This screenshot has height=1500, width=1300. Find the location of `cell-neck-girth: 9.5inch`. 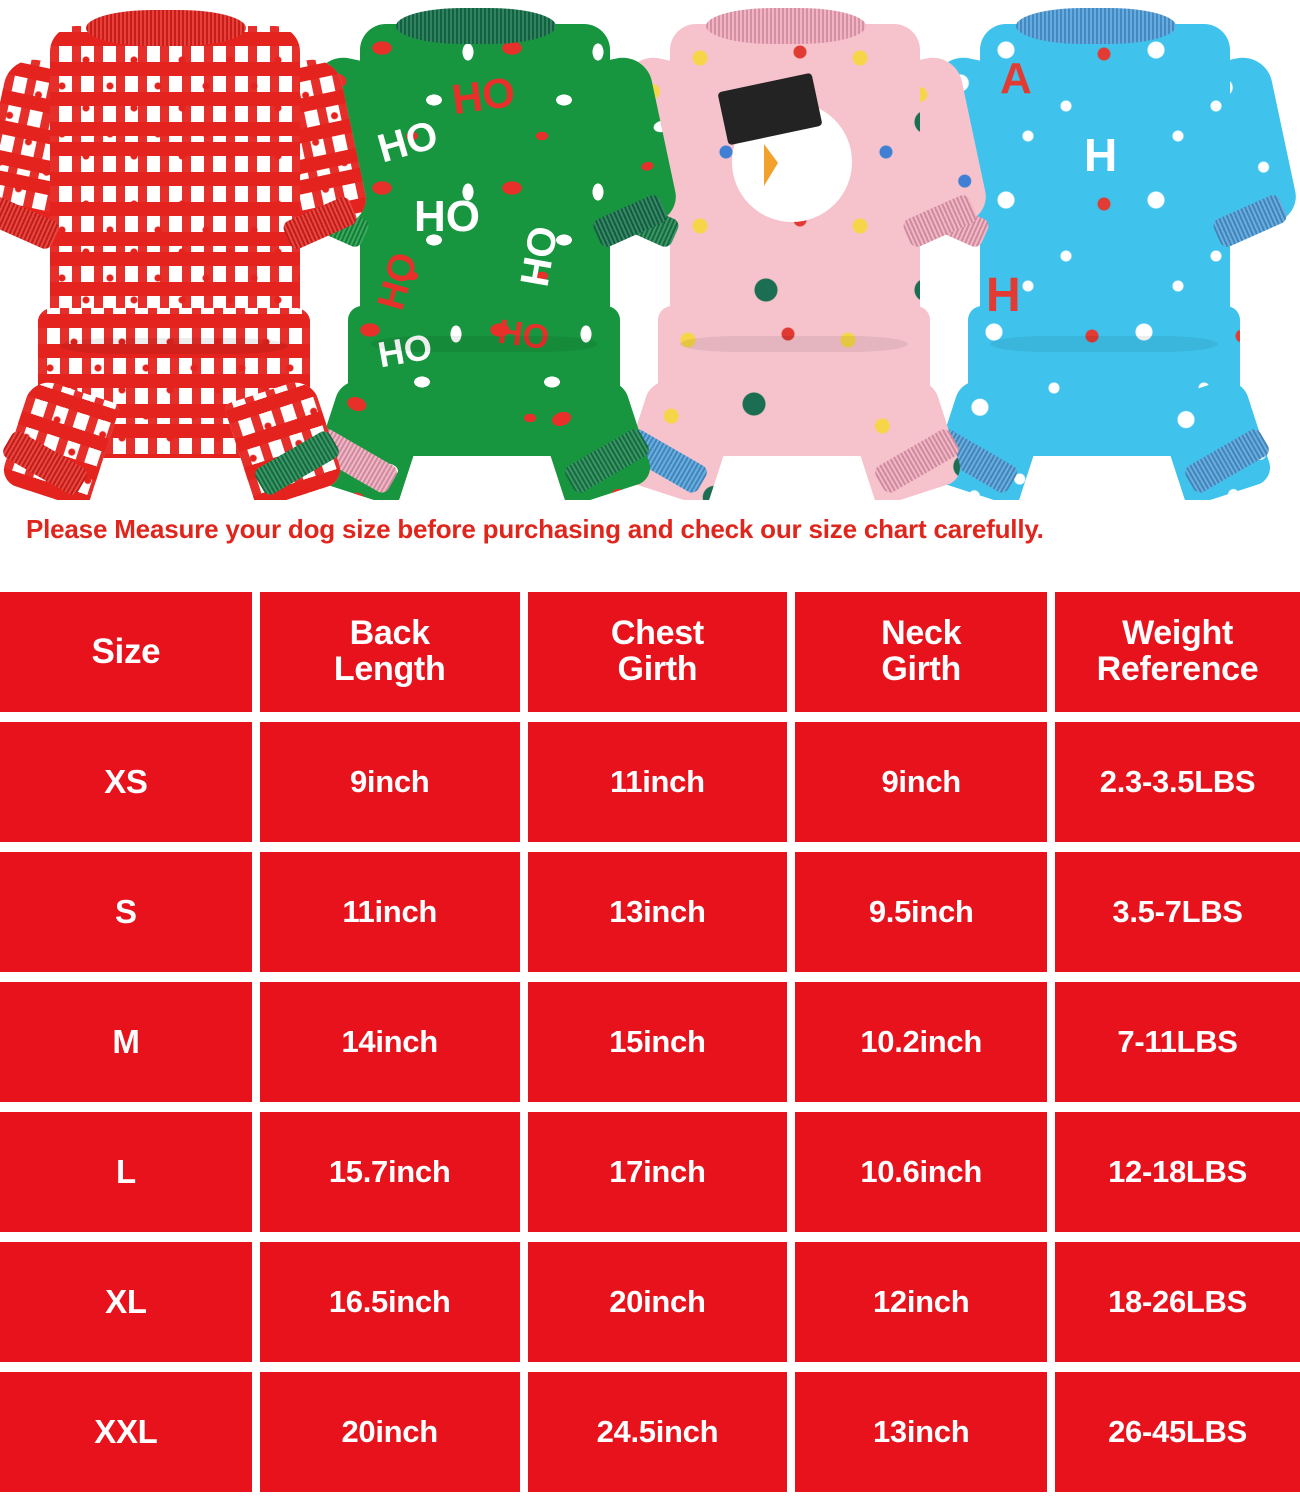

cell-neck-girth: 9.5inch is located at coordinates (921, 912).